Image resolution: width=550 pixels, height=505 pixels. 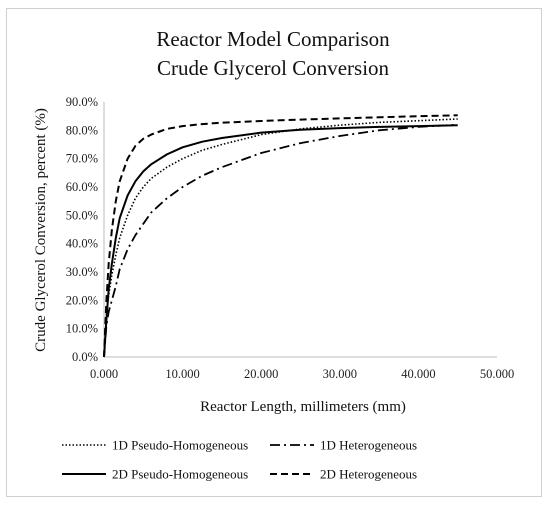 What do you see at coordinates (82, 130) in the screenshot?
I see `y-tick-label: 80.0%` at bounding box center [82, 130].